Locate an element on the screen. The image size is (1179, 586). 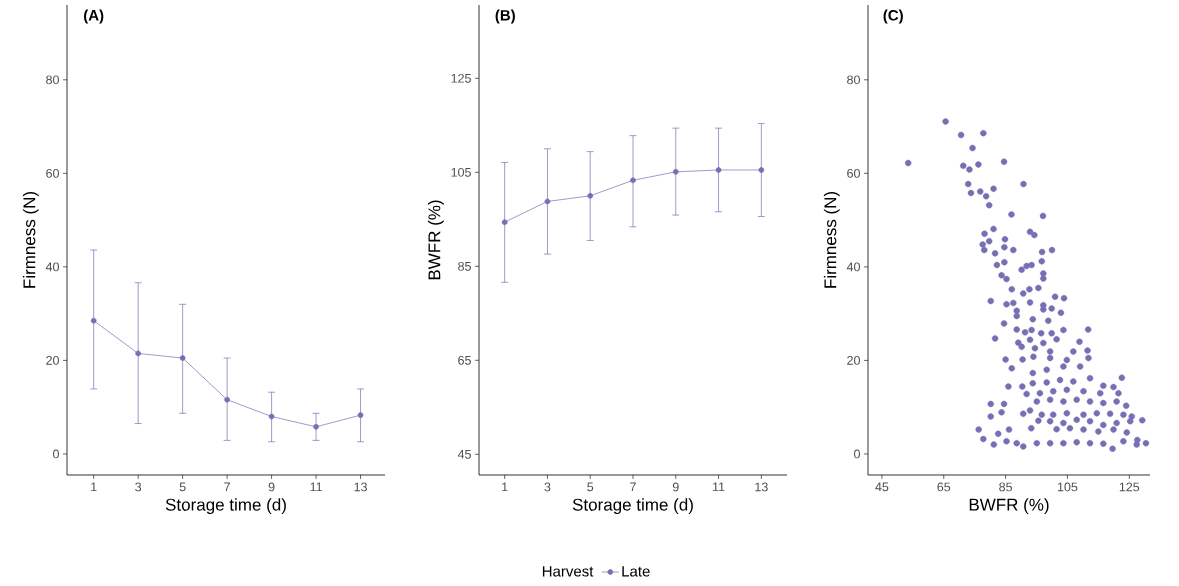
chart-title: (C) is located at coordinates (893, 16).